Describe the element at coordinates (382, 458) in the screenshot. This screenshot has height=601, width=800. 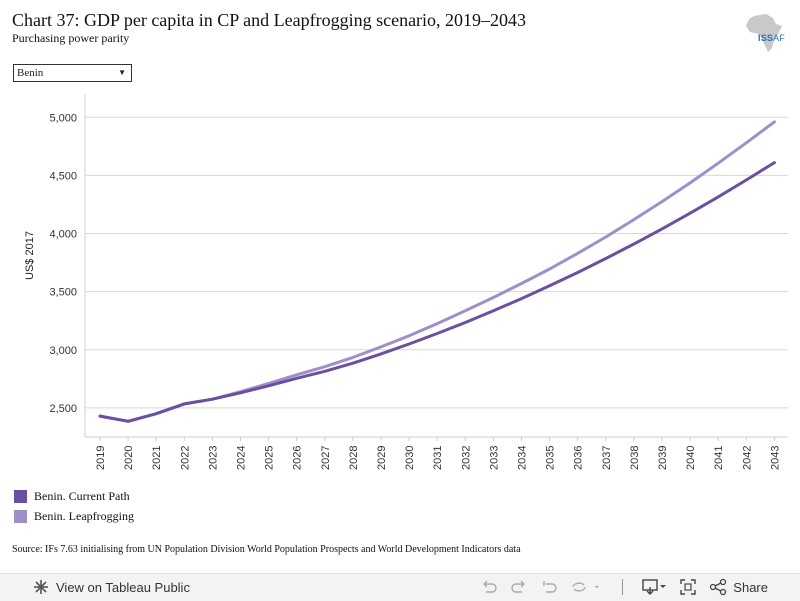
I see `x-tick-label: 2029` at that location.